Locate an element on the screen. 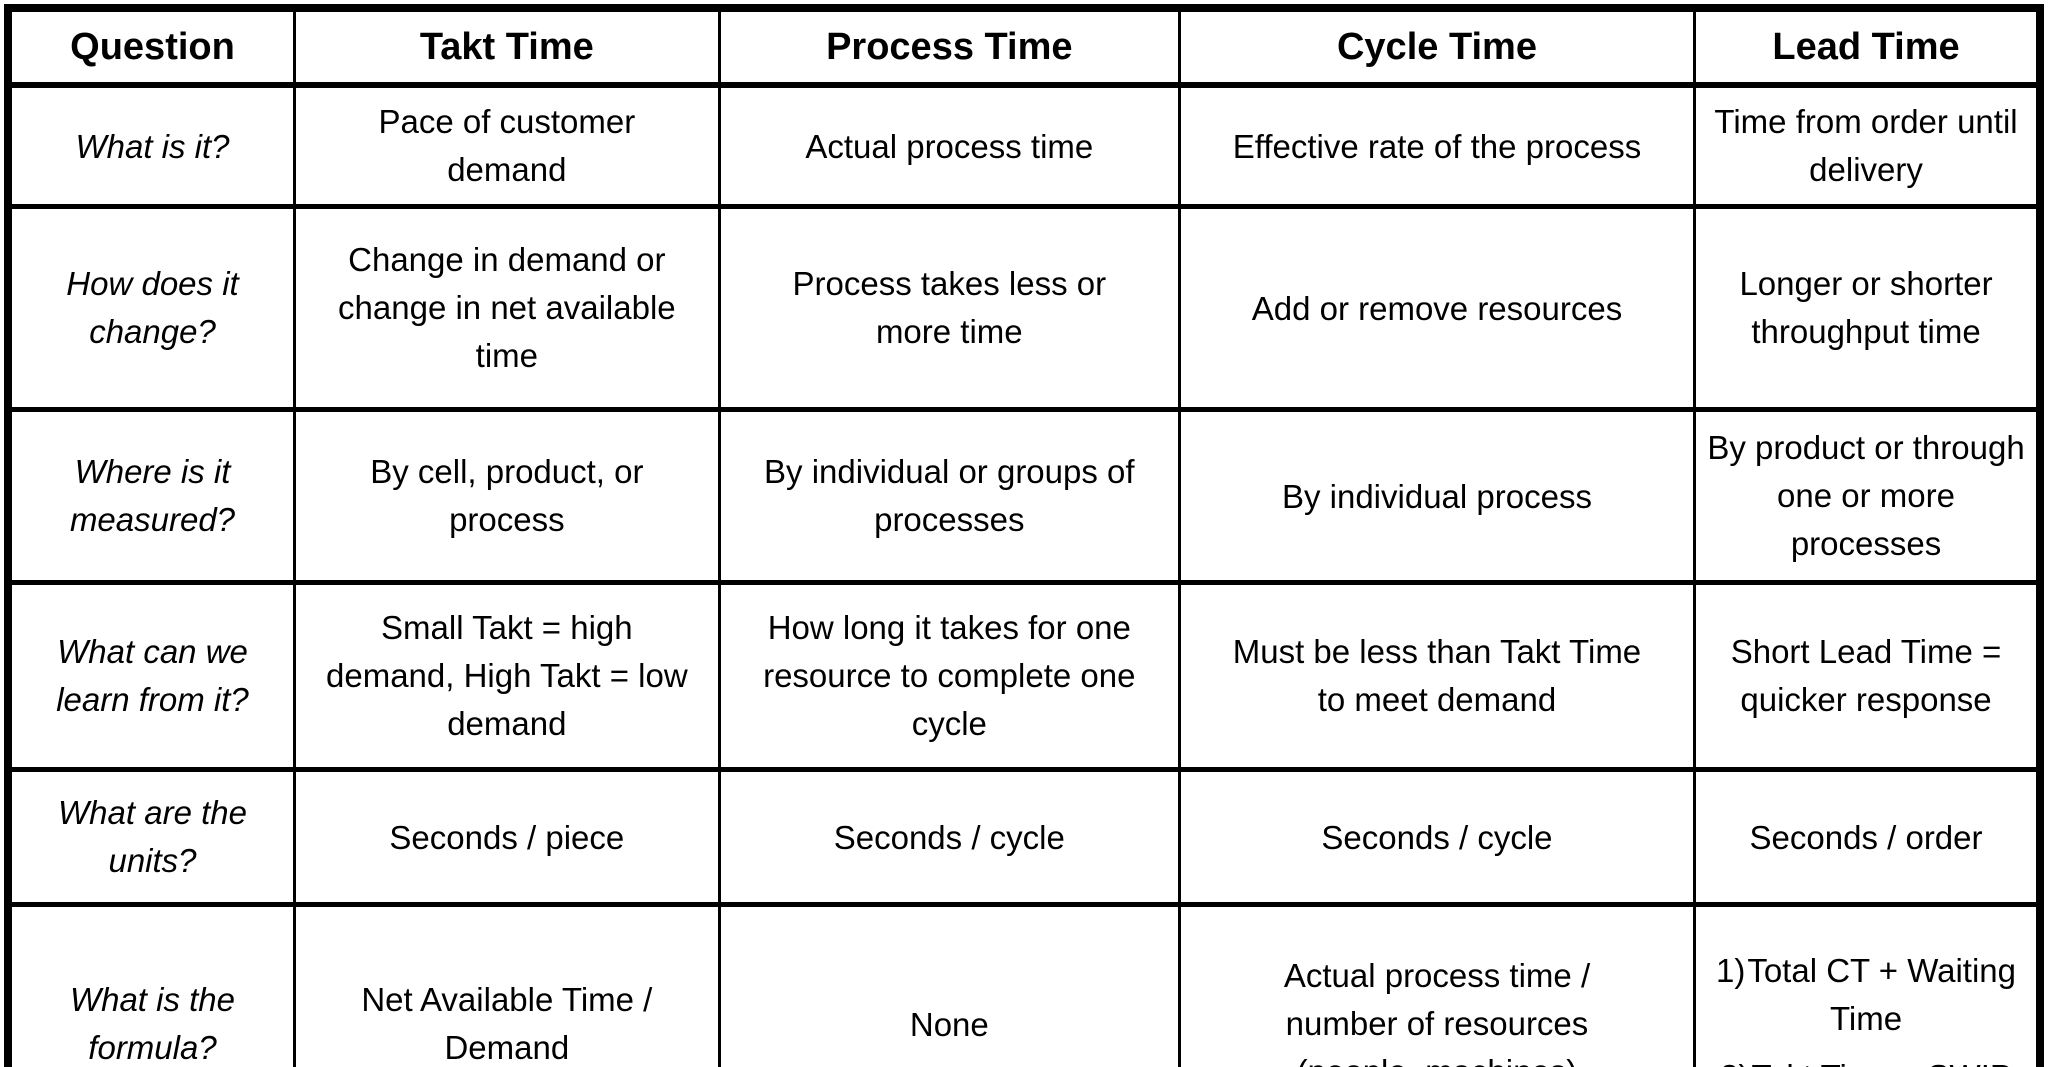 The width and height of the screenshot is (2048, 1067). formula-item-marker: 2) is located at coordinates (1734, 1062).